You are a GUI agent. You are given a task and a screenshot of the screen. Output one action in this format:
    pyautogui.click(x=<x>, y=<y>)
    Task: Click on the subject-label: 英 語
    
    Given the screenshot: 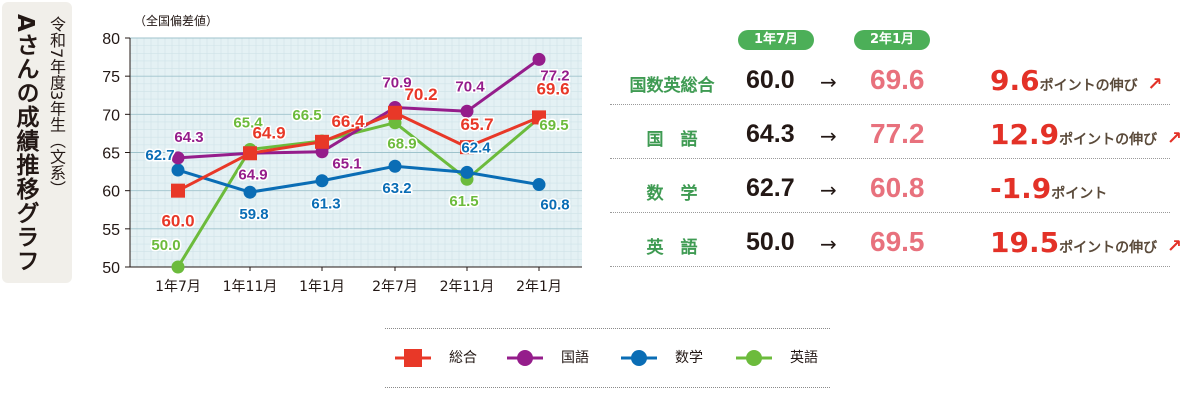 What is the action you would take?
    pyautogui.click(x=672, y=248)
    